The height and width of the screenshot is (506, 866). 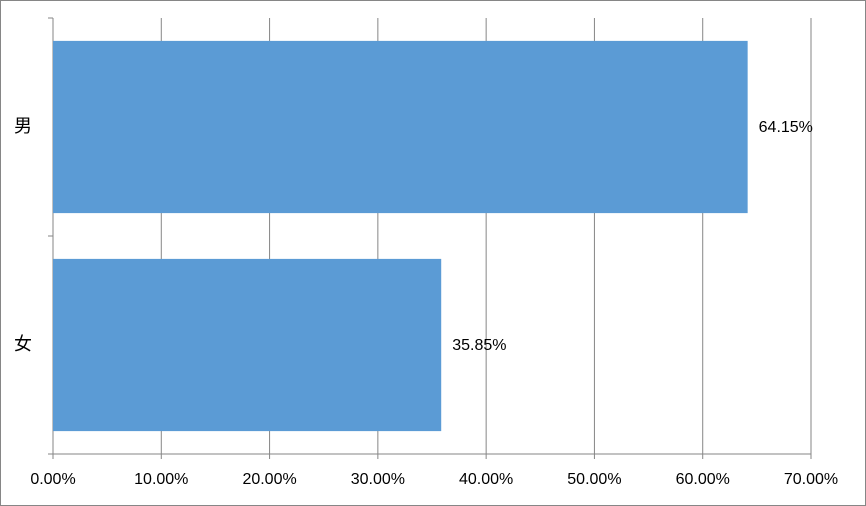 What do you see at coordinates (486, 479) in the screenshot?
I see `x-tick-label: 40.00%` at bounding box center [486, 479].